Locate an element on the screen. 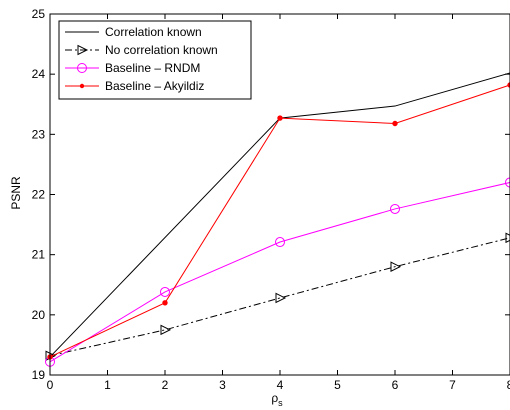 This screenshot has width=510, height=410. legend-item: Baseline – RNDM is located at coordinates (132, 68).